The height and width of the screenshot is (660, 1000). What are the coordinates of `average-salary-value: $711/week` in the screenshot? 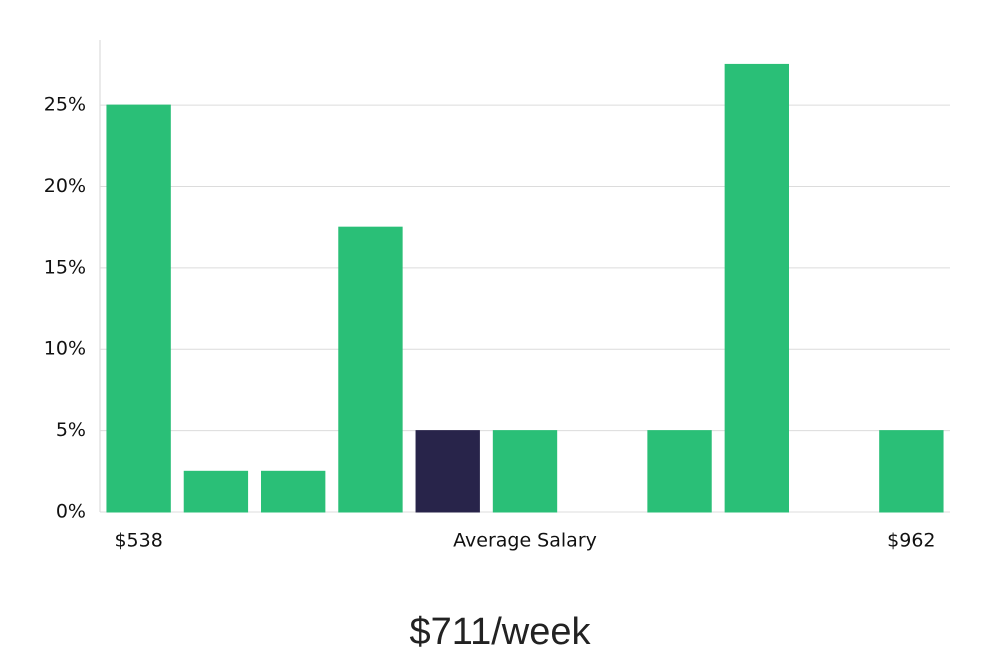 It's located at (501, 632).